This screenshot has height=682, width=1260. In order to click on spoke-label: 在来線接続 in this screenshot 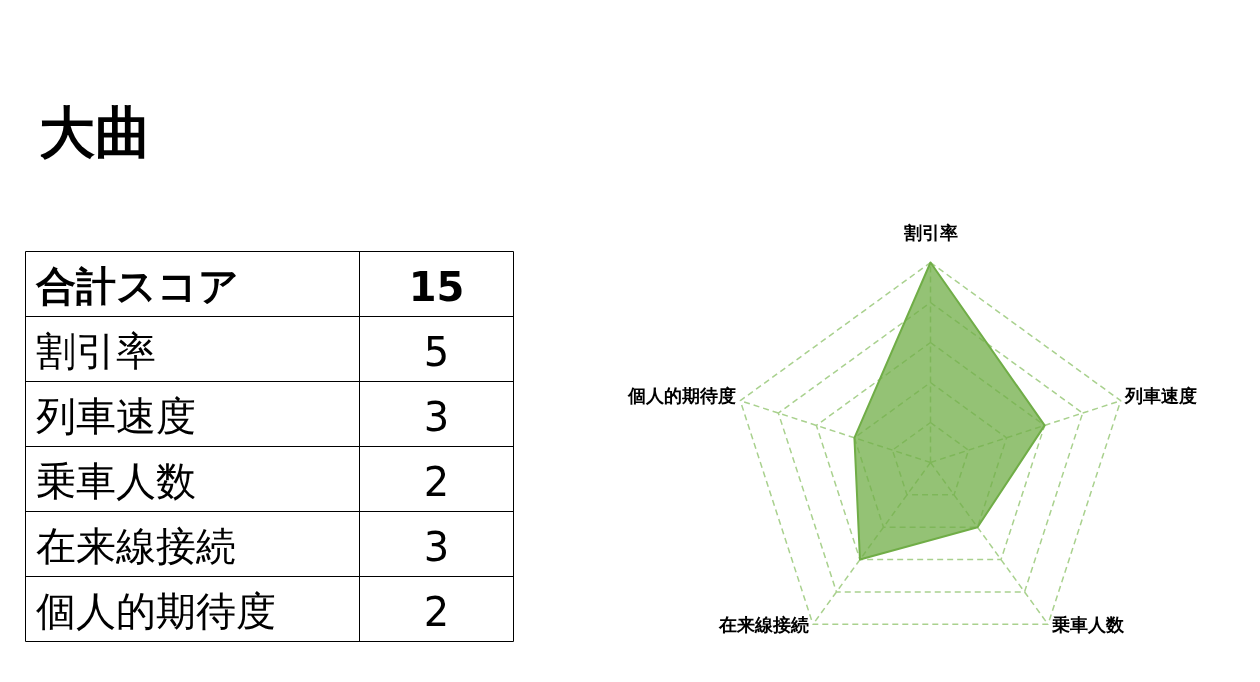, I will do `click(763, 624)`.